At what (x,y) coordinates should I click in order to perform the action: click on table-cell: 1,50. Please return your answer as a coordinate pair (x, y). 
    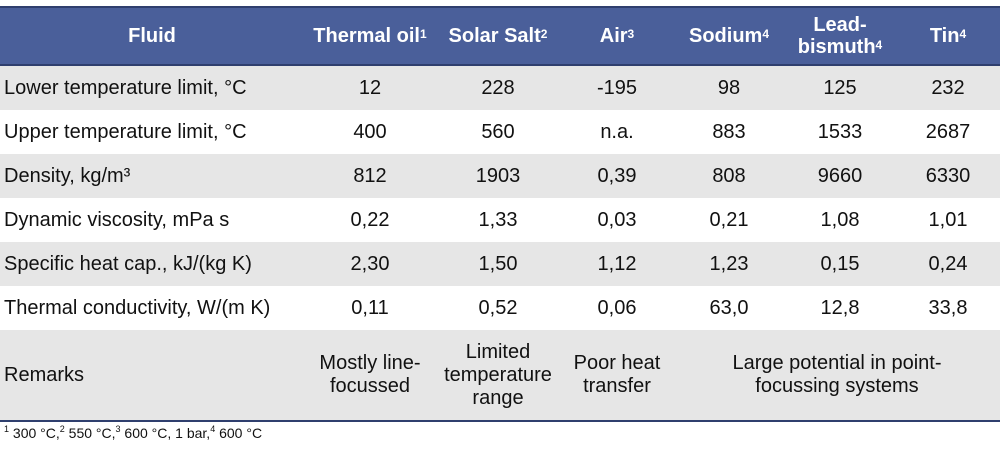
    Looking at the image, I should click on (498, 264).